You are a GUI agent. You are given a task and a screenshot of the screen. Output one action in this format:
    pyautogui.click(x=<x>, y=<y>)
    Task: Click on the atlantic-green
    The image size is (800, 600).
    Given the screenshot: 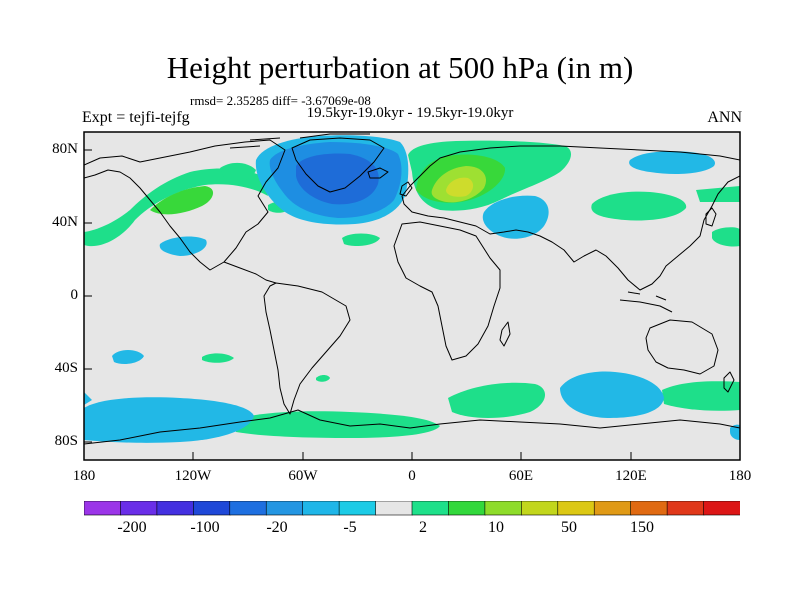 What is the action you would take?
    pyautogui.click(x=361, y=239)
    